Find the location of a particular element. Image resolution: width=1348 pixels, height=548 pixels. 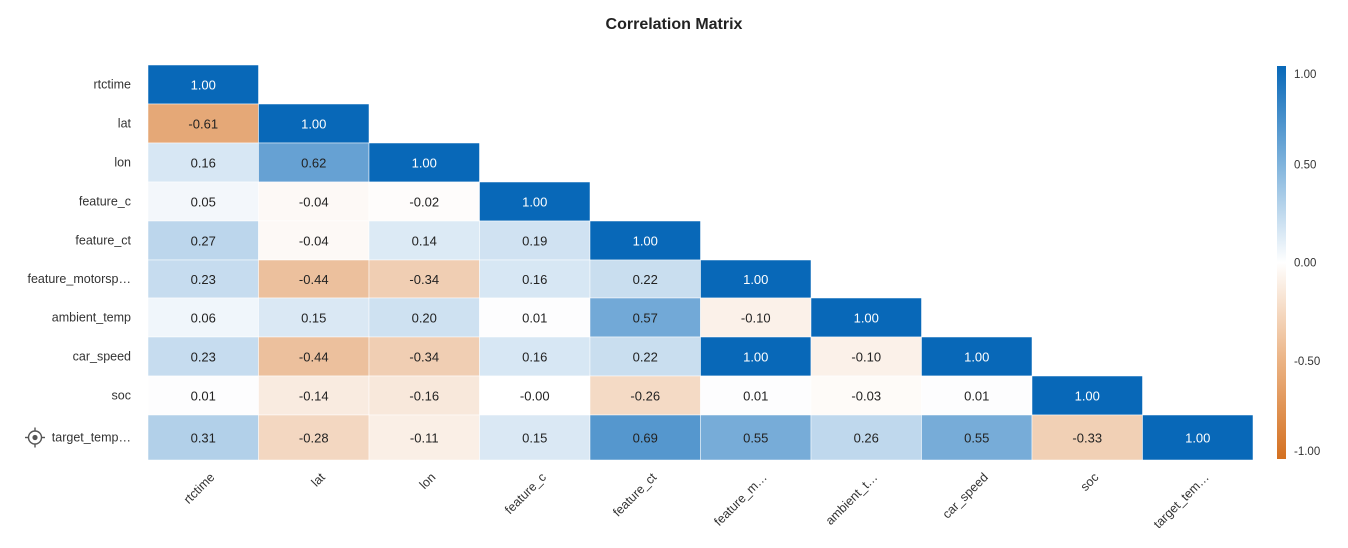

cell-value-label: -0.03 is located at coordinates (866, 396).